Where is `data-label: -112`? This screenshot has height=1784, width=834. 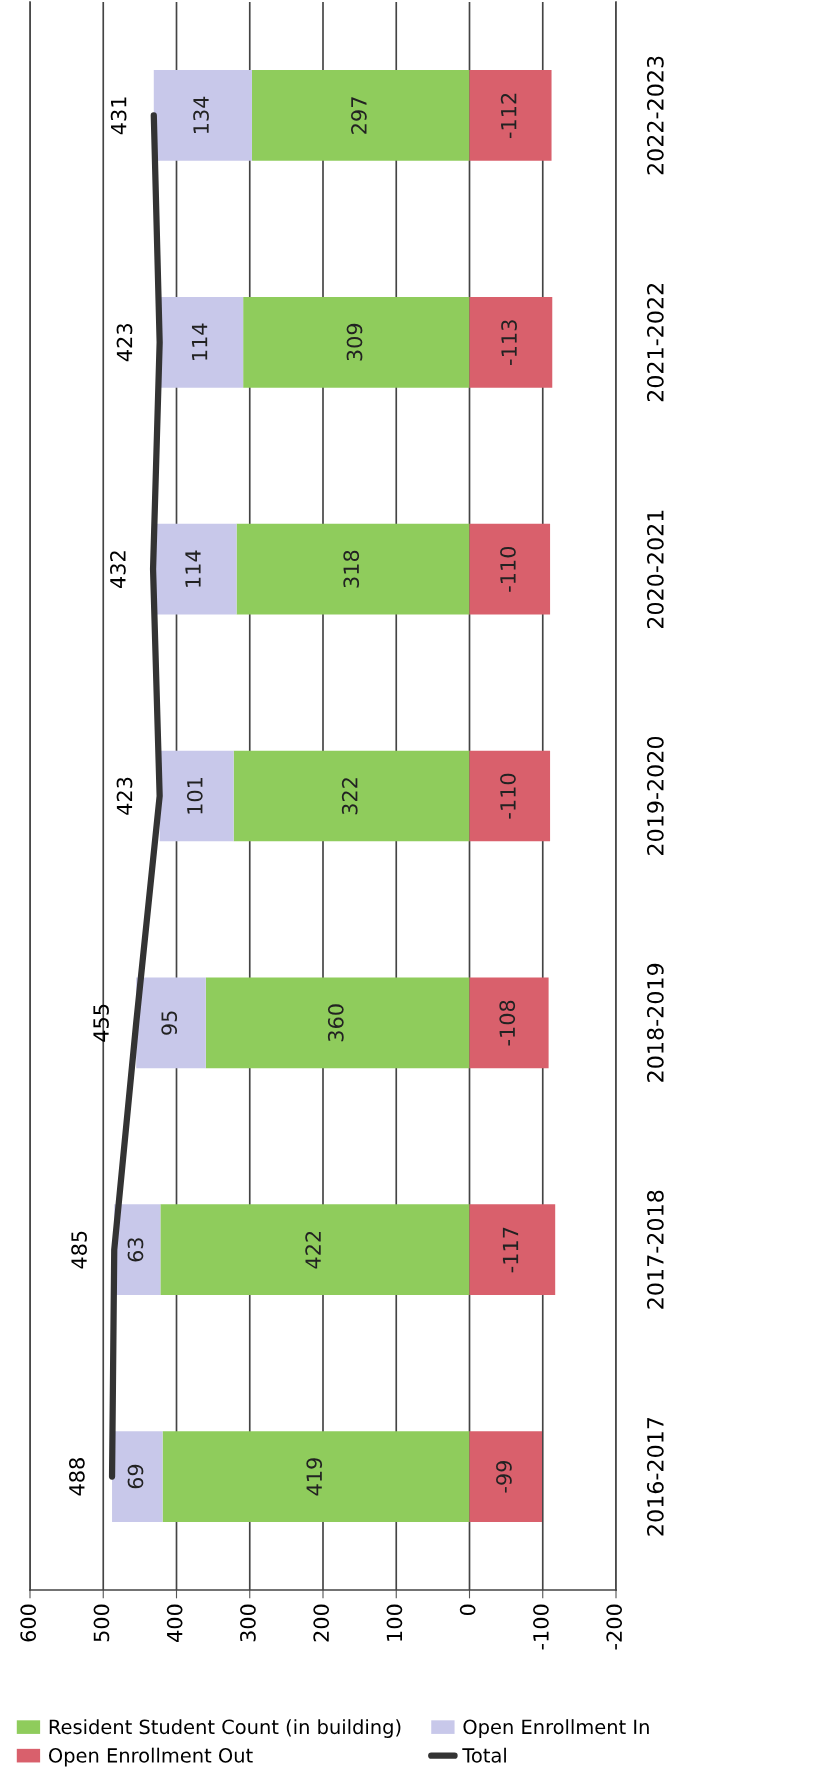
data-label: -112 is located at coordinates (508, 116).